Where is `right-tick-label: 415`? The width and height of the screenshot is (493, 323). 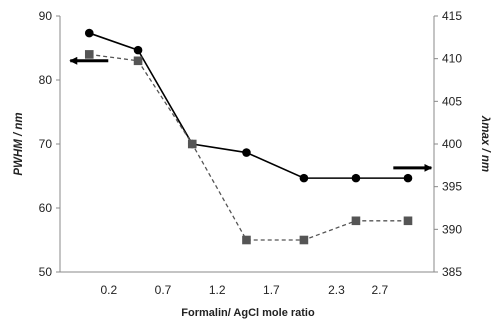 right-tick-label: 415 is located at coordinates (452, 16).